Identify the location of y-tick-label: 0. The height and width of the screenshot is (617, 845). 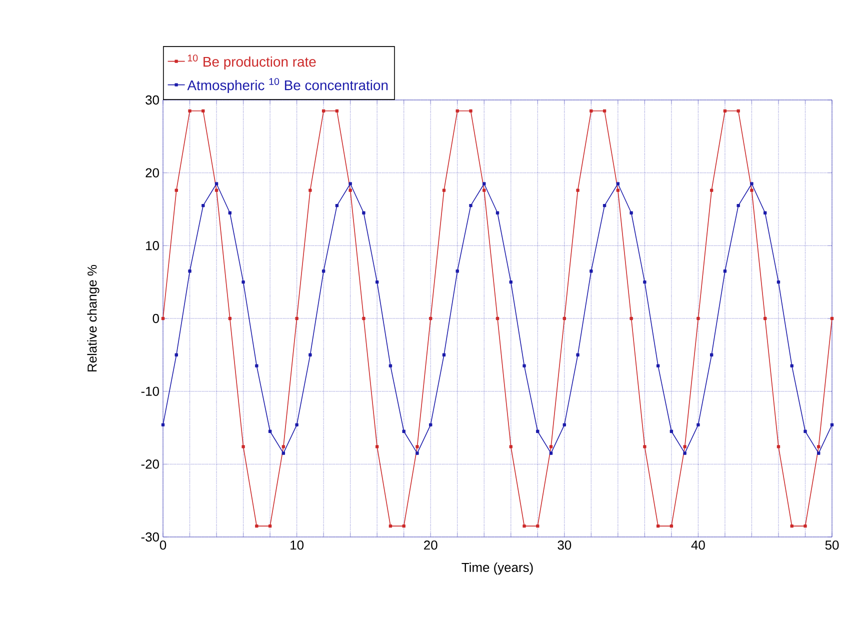
(155, 319).